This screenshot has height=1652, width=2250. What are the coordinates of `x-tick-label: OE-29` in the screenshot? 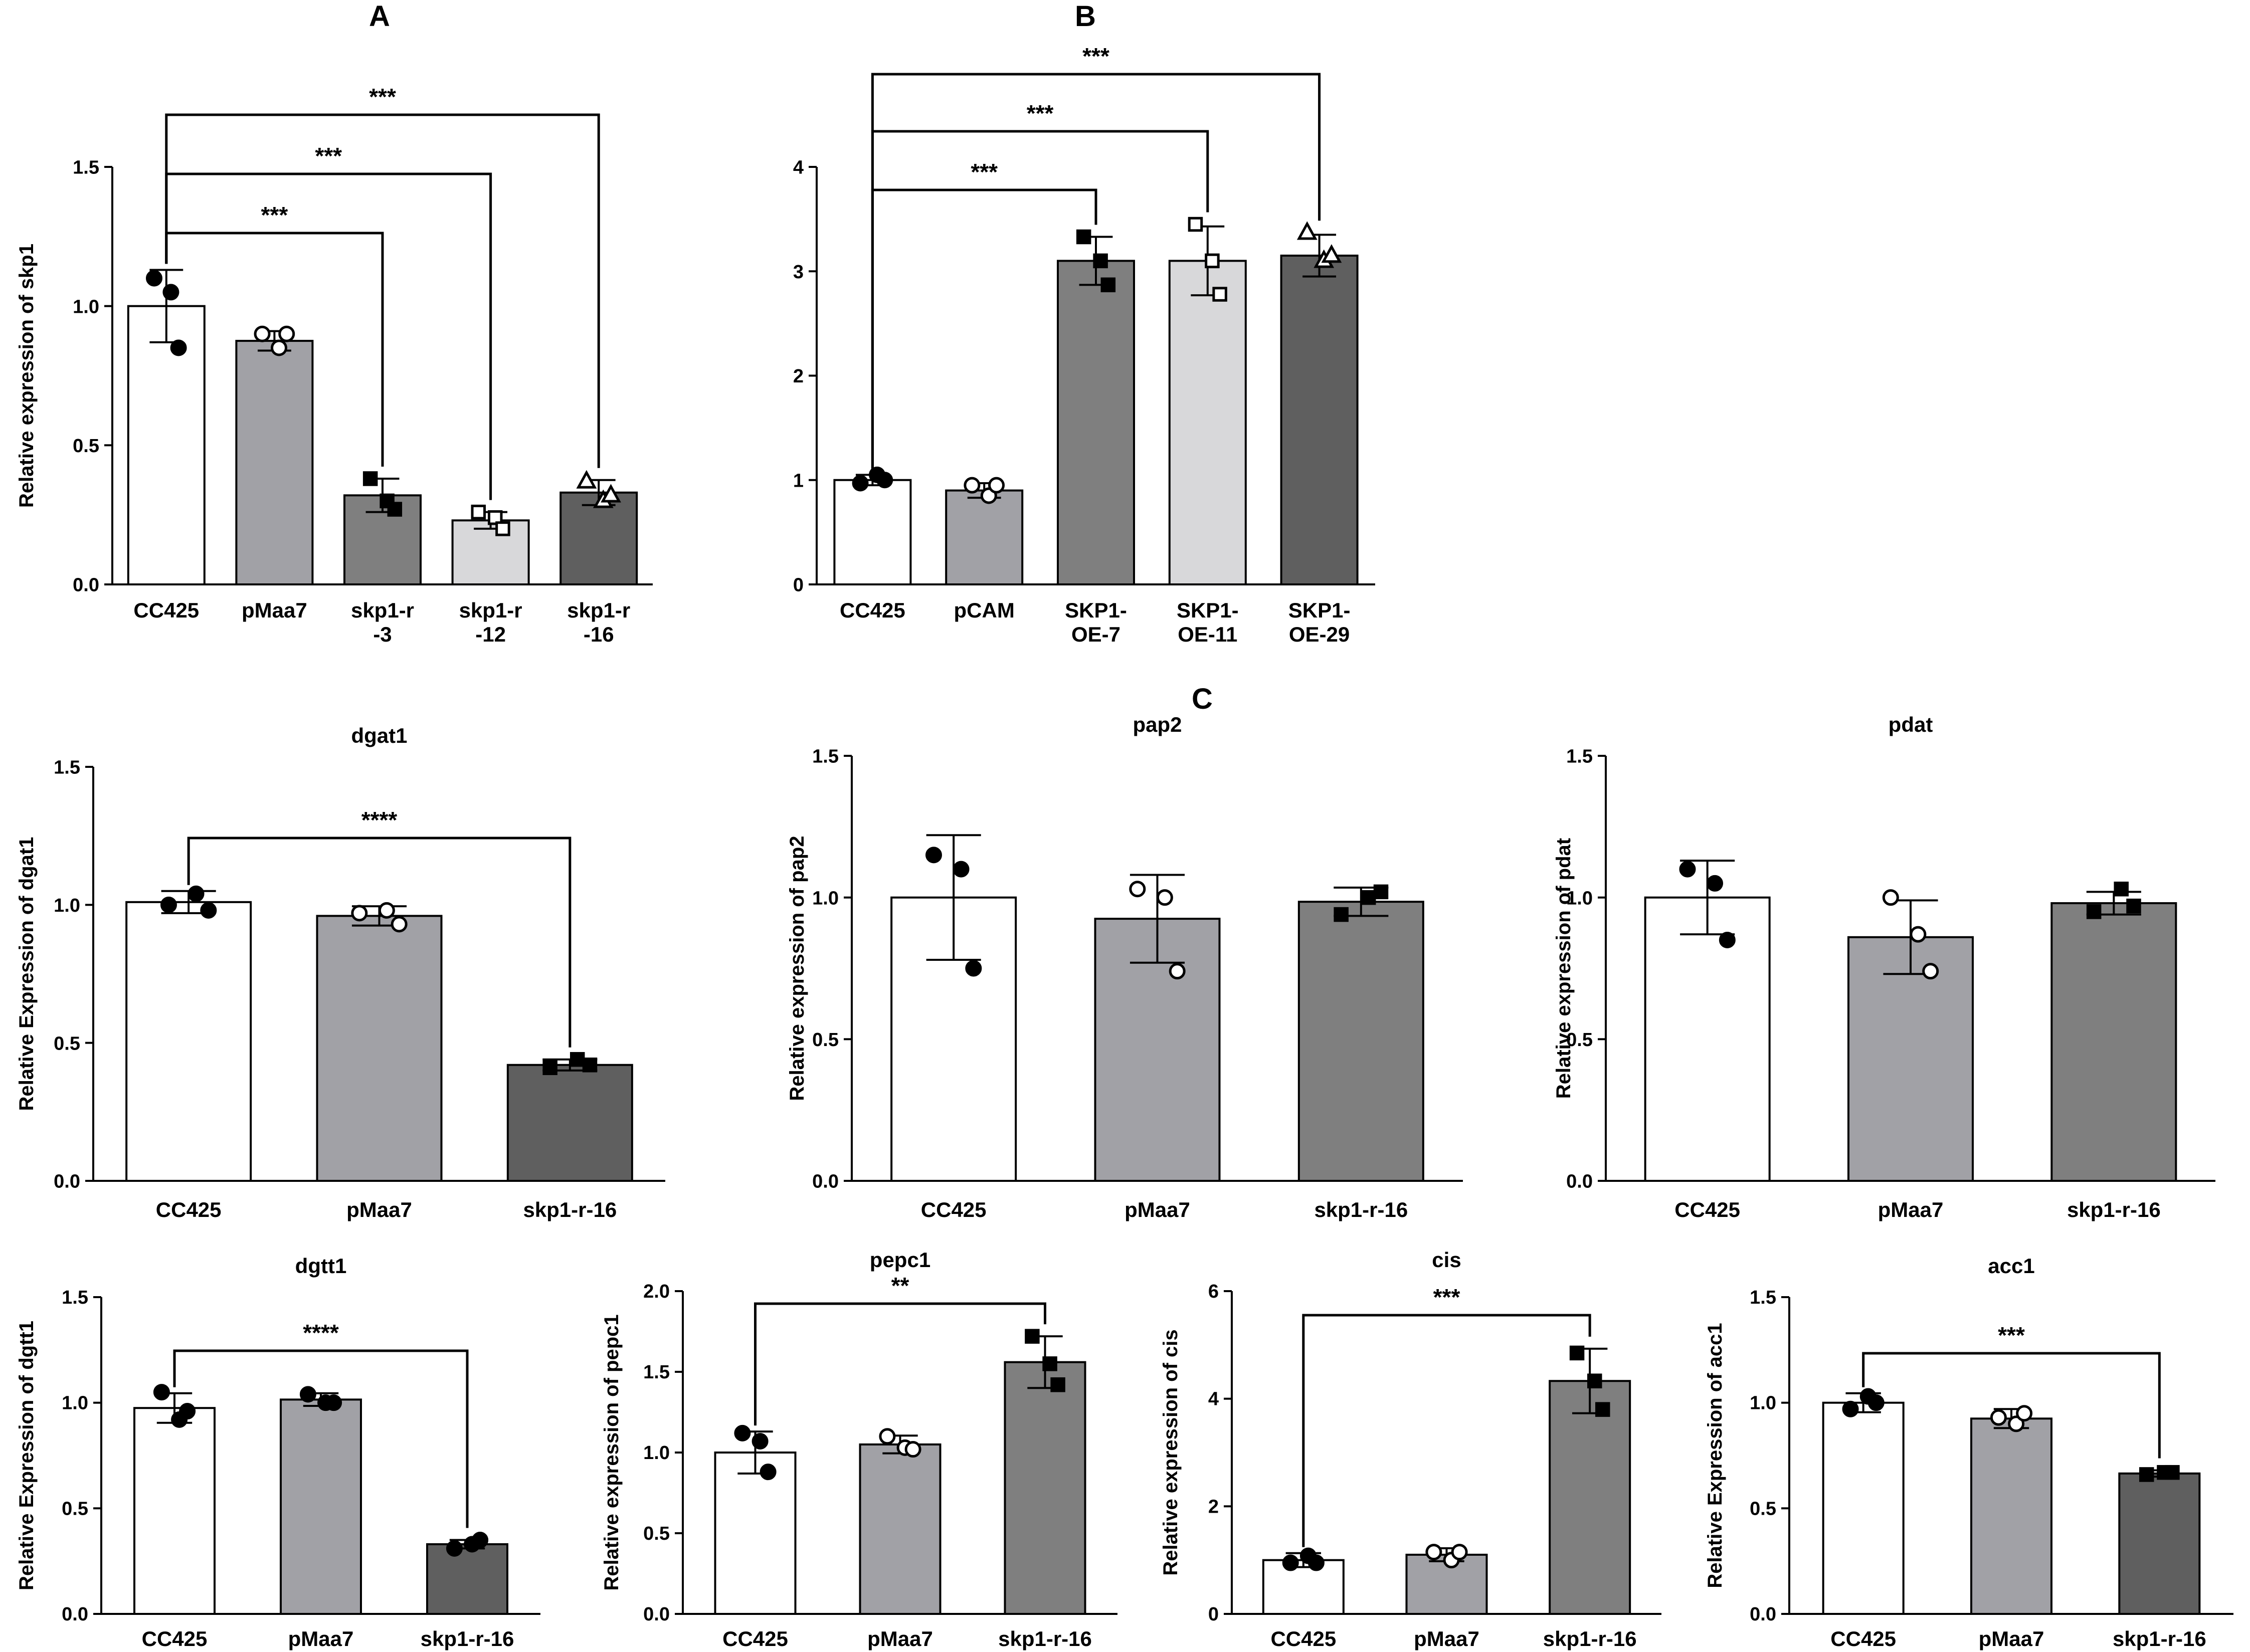 It's located at (1319, 635).